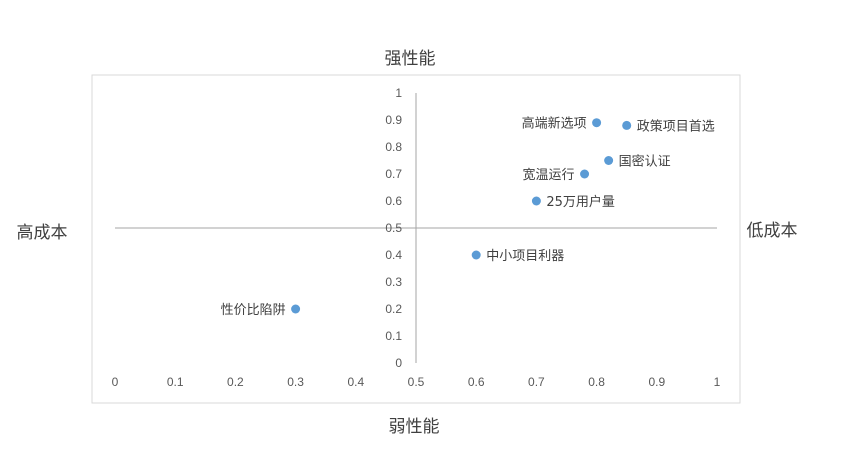  What do you see at coordinates (355, 382) in the screenshot?
I see `x-tick-label: 0.4` at bounding box center [355, 382].